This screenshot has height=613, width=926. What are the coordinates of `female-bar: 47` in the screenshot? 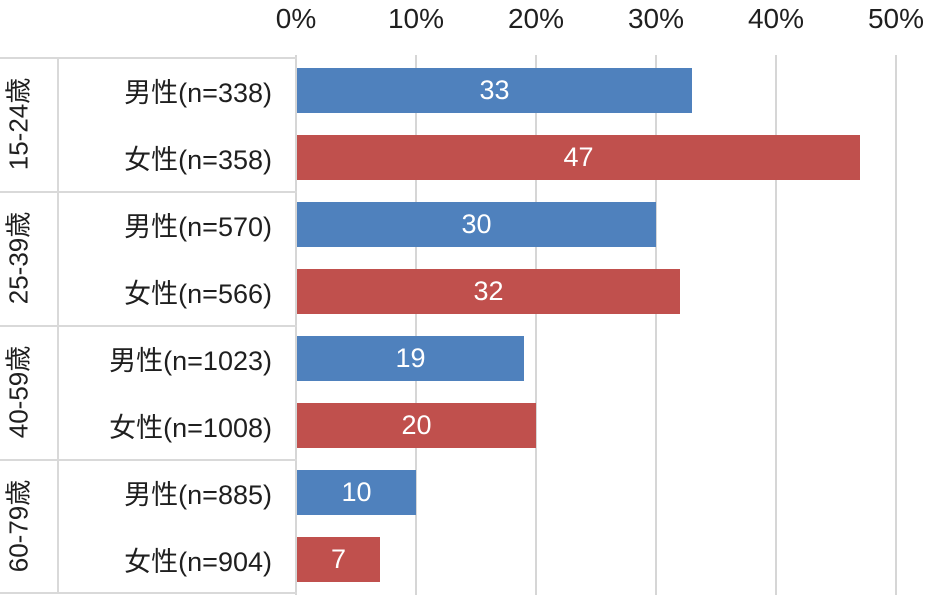 It's located at (578, 157).